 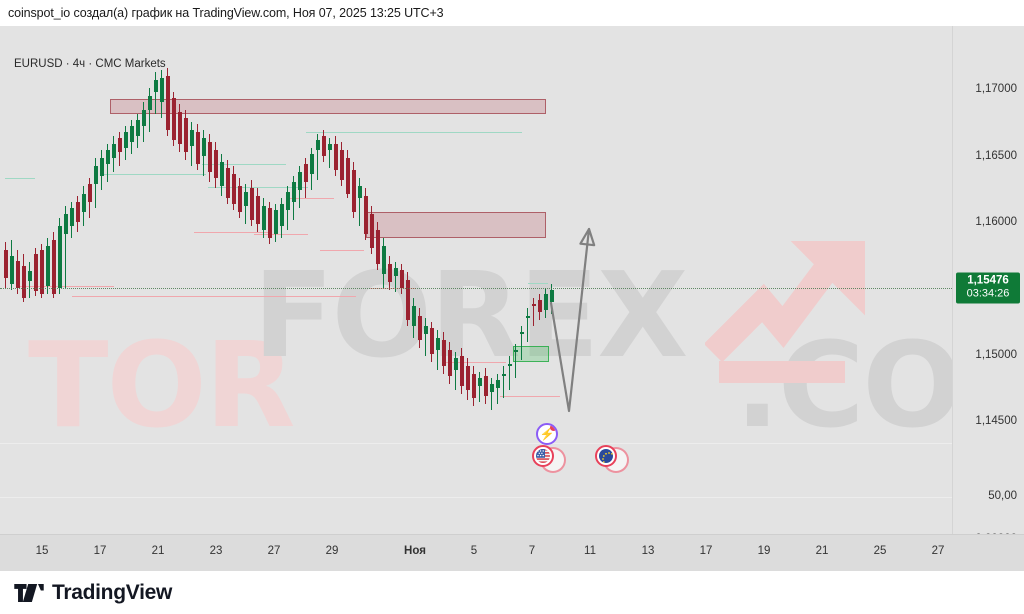 I want to click on eur-event-marker, so click(x=606, y=456).